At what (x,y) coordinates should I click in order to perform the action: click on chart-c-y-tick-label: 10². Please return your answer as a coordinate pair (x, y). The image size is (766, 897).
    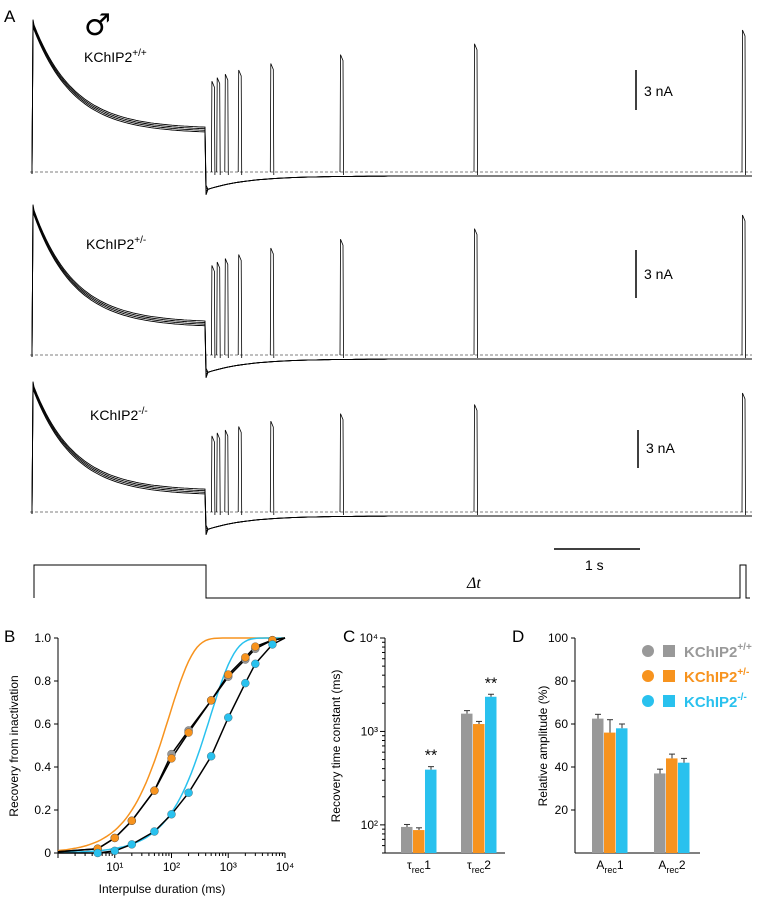
    Looking at the image, I should click on (369, 825).